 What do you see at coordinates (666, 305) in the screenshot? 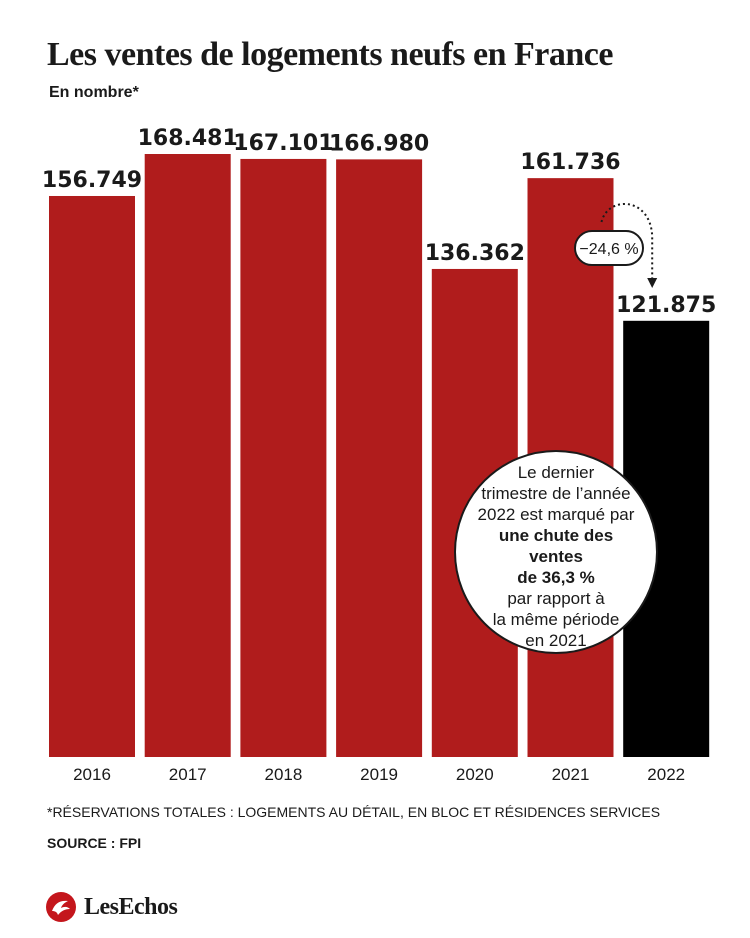
I see `value-label-2022: 121.875` at bounding box center [666, 305].